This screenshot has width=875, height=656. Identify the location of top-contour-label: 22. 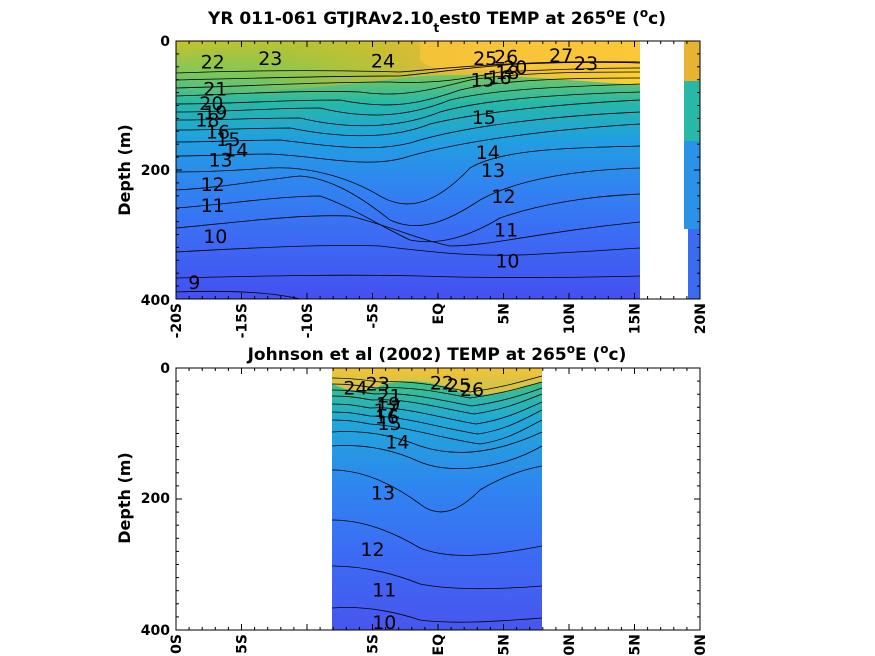
(213, 63).